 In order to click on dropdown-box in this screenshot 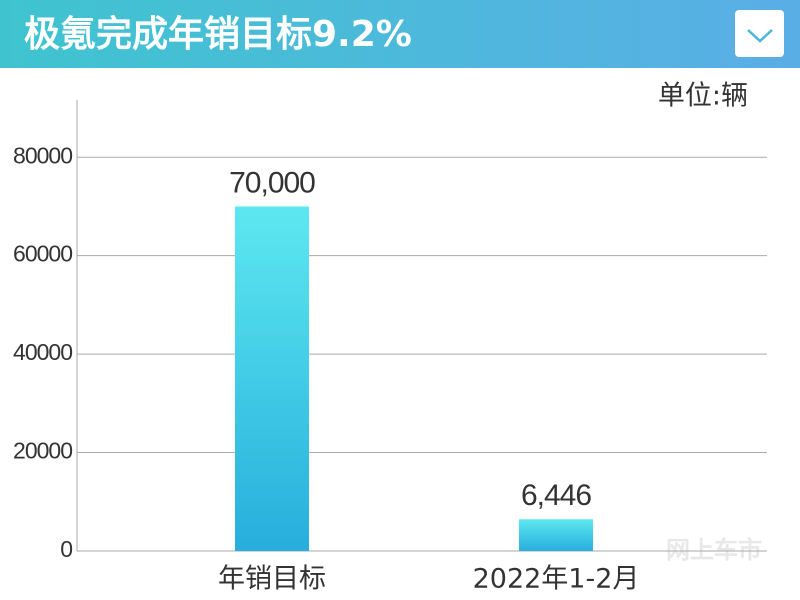, I will do `click(759, 33)`.